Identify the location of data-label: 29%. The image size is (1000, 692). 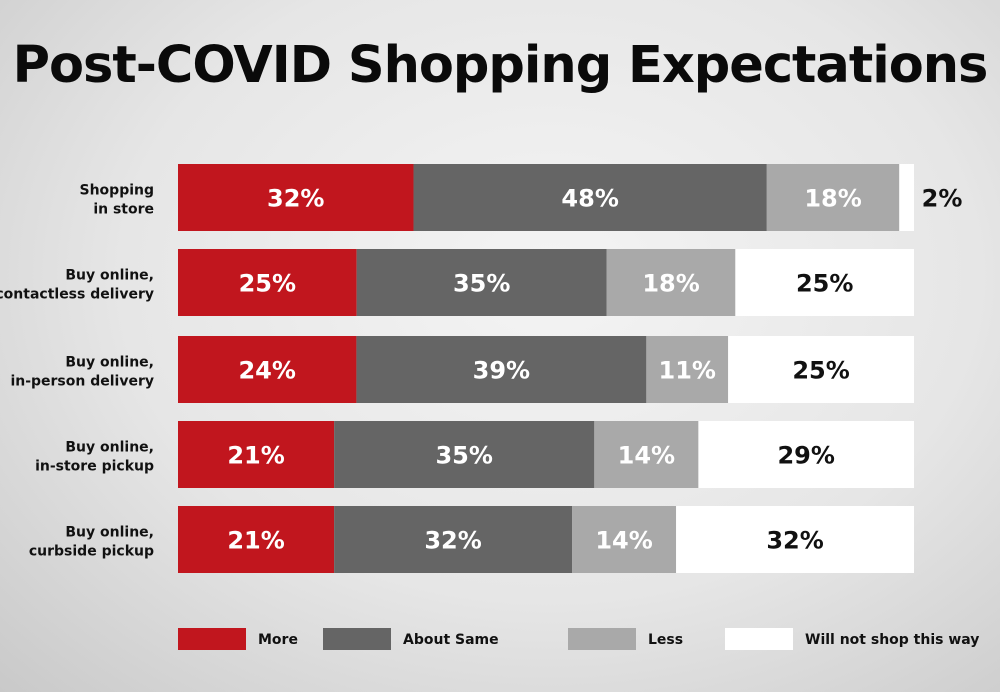
(805, 456).